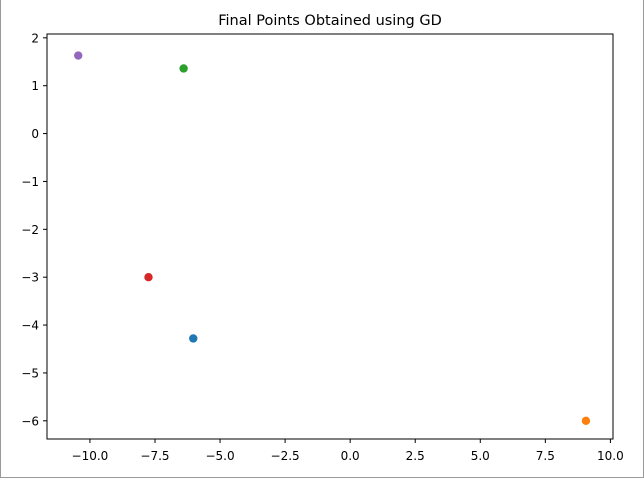  I want to click on y-tick-label: −5, so click(30, 373).